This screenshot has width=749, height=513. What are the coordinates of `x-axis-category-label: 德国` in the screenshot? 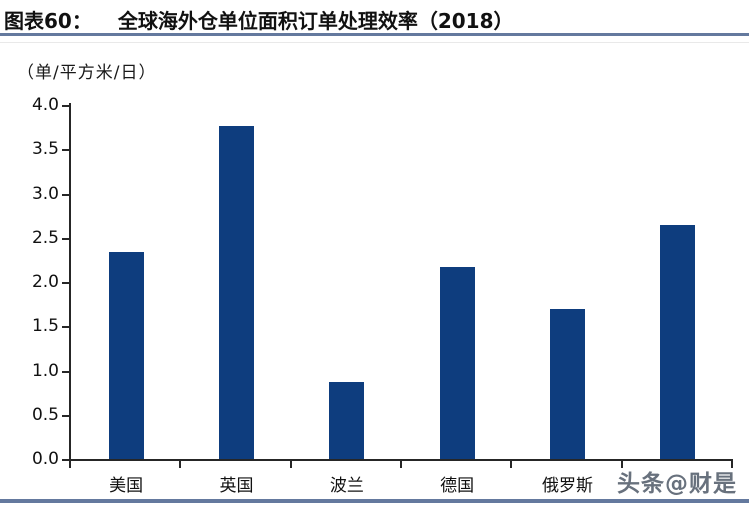 It's located at (457, 486).